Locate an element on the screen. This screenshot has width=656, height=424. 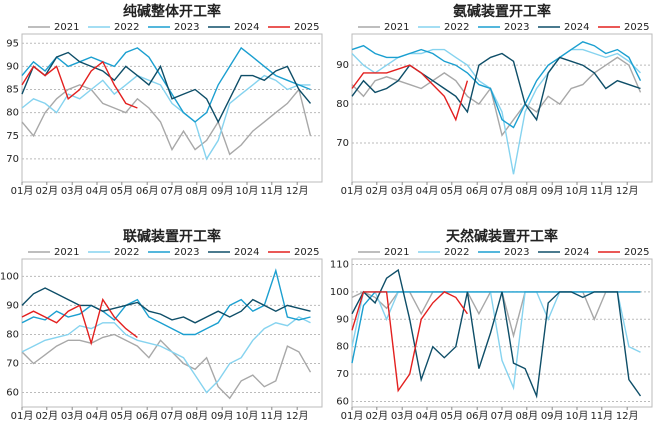
y-tick-label: 60 is located at coordinates (342, 402).